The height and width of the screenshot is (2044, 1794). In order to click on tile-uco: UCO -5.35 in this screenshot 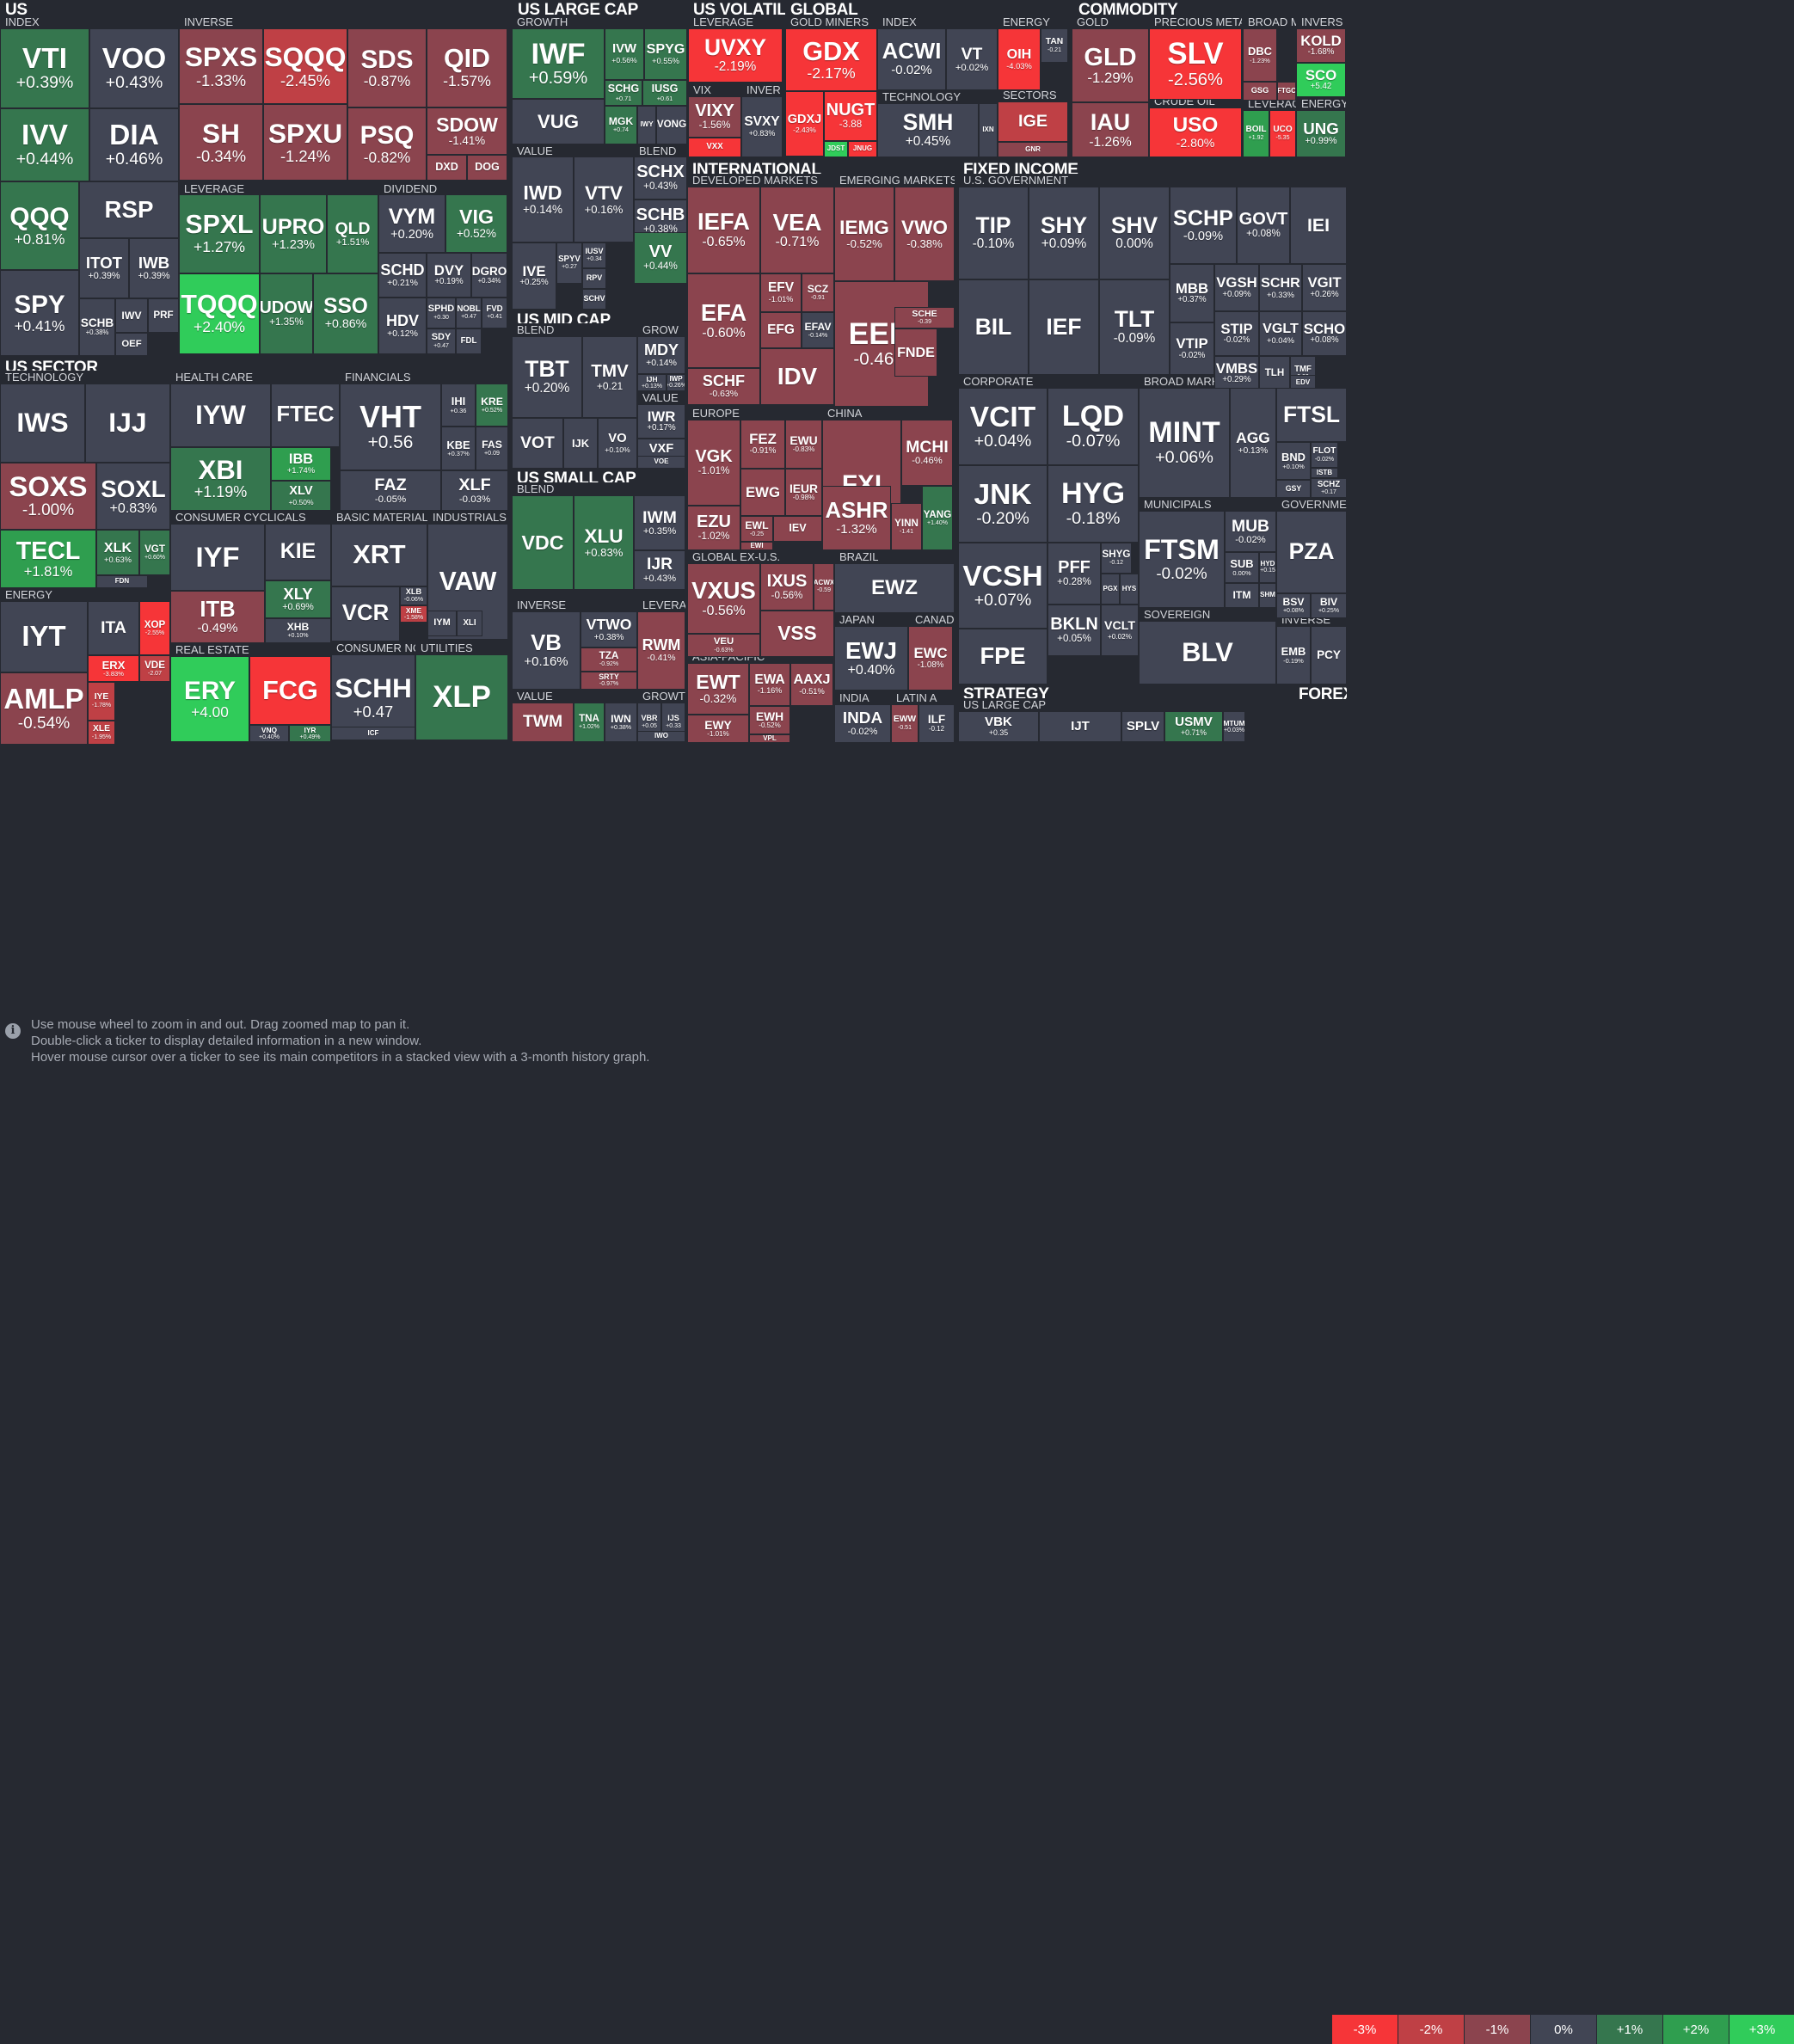, I will do `click(1282, 133)`.